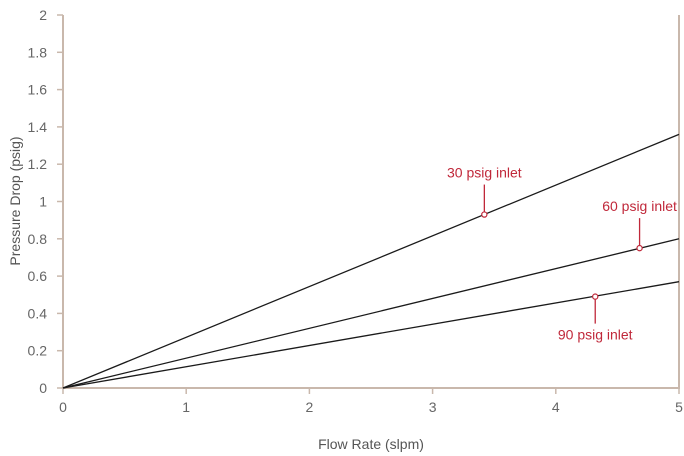 The height and width of the screenshot is (456, 684). I want to click on y-tick-label: 1.8, so click(38, 52).